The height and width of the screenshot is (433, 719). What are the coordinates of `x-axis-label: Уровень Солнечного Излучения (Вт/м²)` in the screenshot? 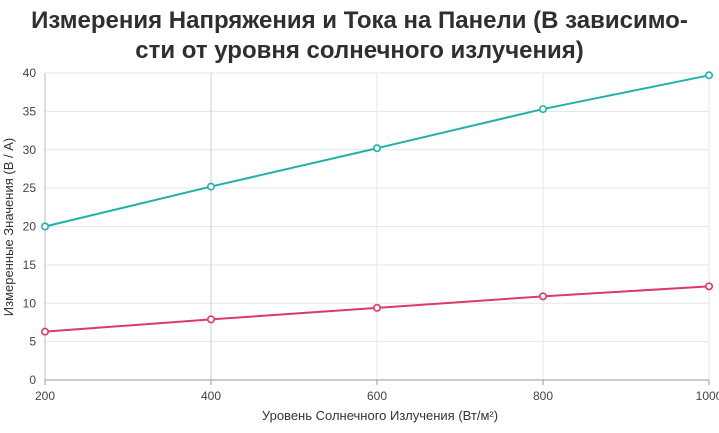 It's located at (380, 415).